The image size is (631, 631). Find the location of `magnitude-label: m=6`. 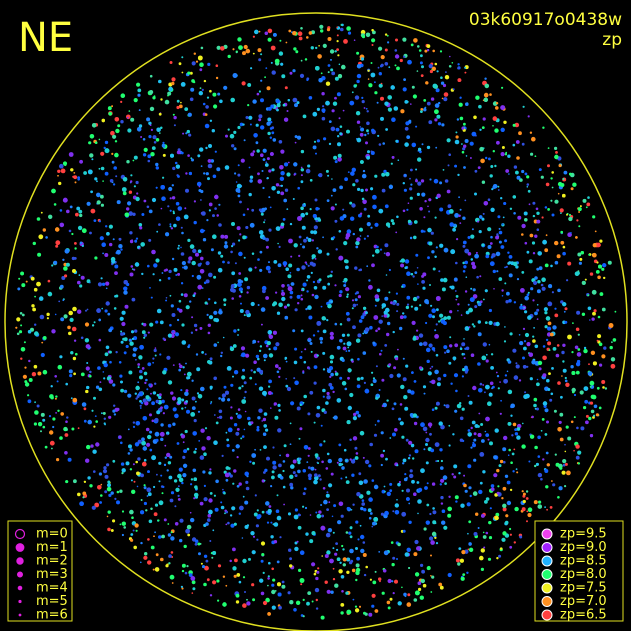

magnitude-label: m=6 is located at coordinates (52, 615).